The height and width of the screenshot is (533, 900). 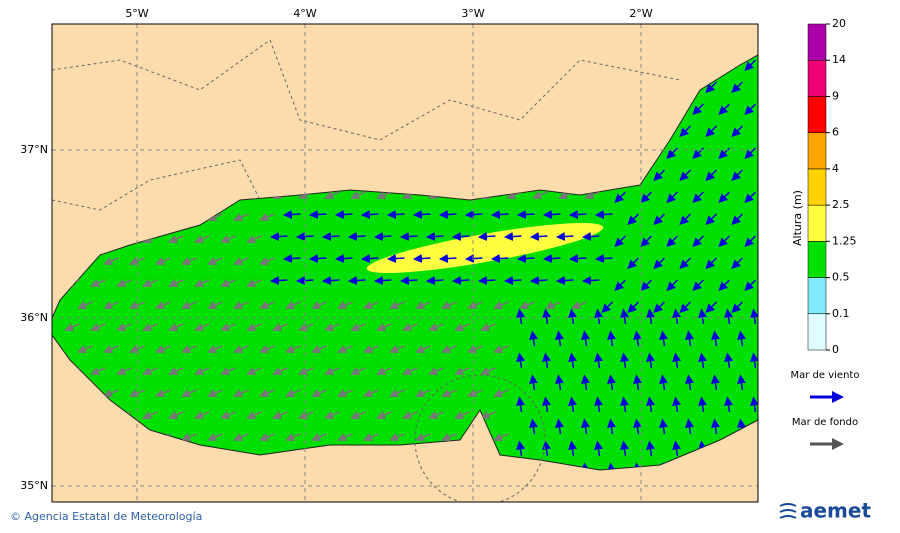 I want to click on legend-title: Altura (m), so click(x=797, y=218).